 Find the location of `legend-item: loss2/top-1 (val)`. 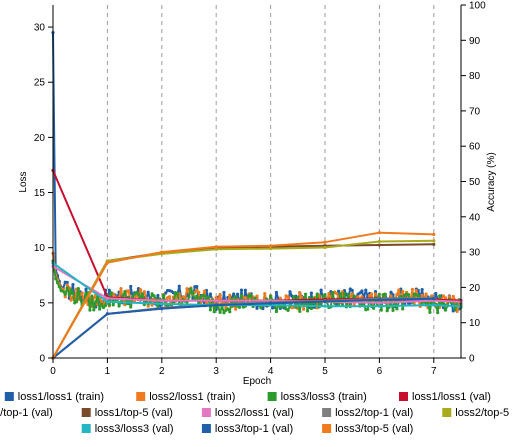

legend-item: loss2/top-1 (val) is located at coordinates (367, 413).